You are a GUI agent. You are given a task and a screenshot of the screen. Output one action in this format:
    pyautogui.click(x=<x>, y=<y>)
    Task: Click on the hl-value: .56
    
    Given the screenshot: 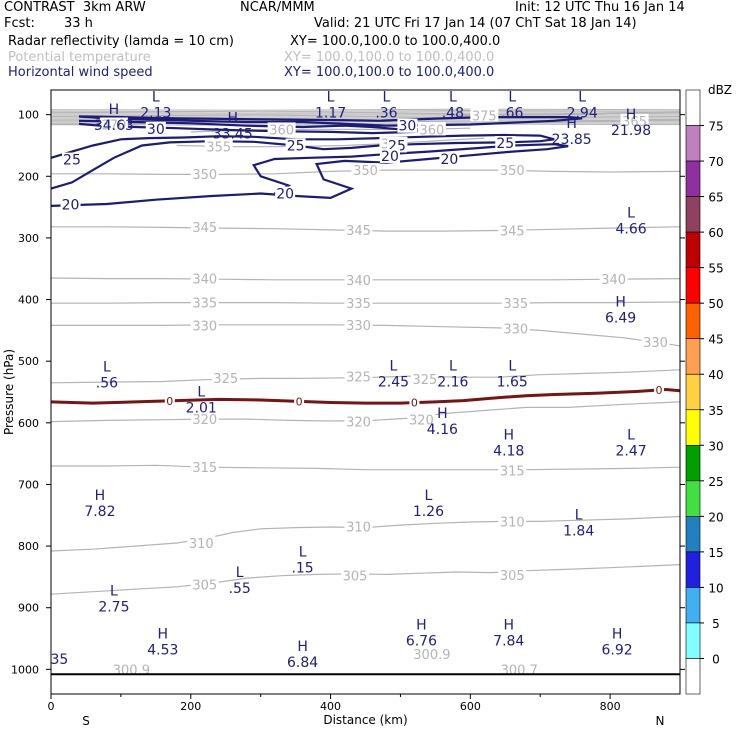 What is the action you would take?
    pyautogui.click(x=107, y=384)
    